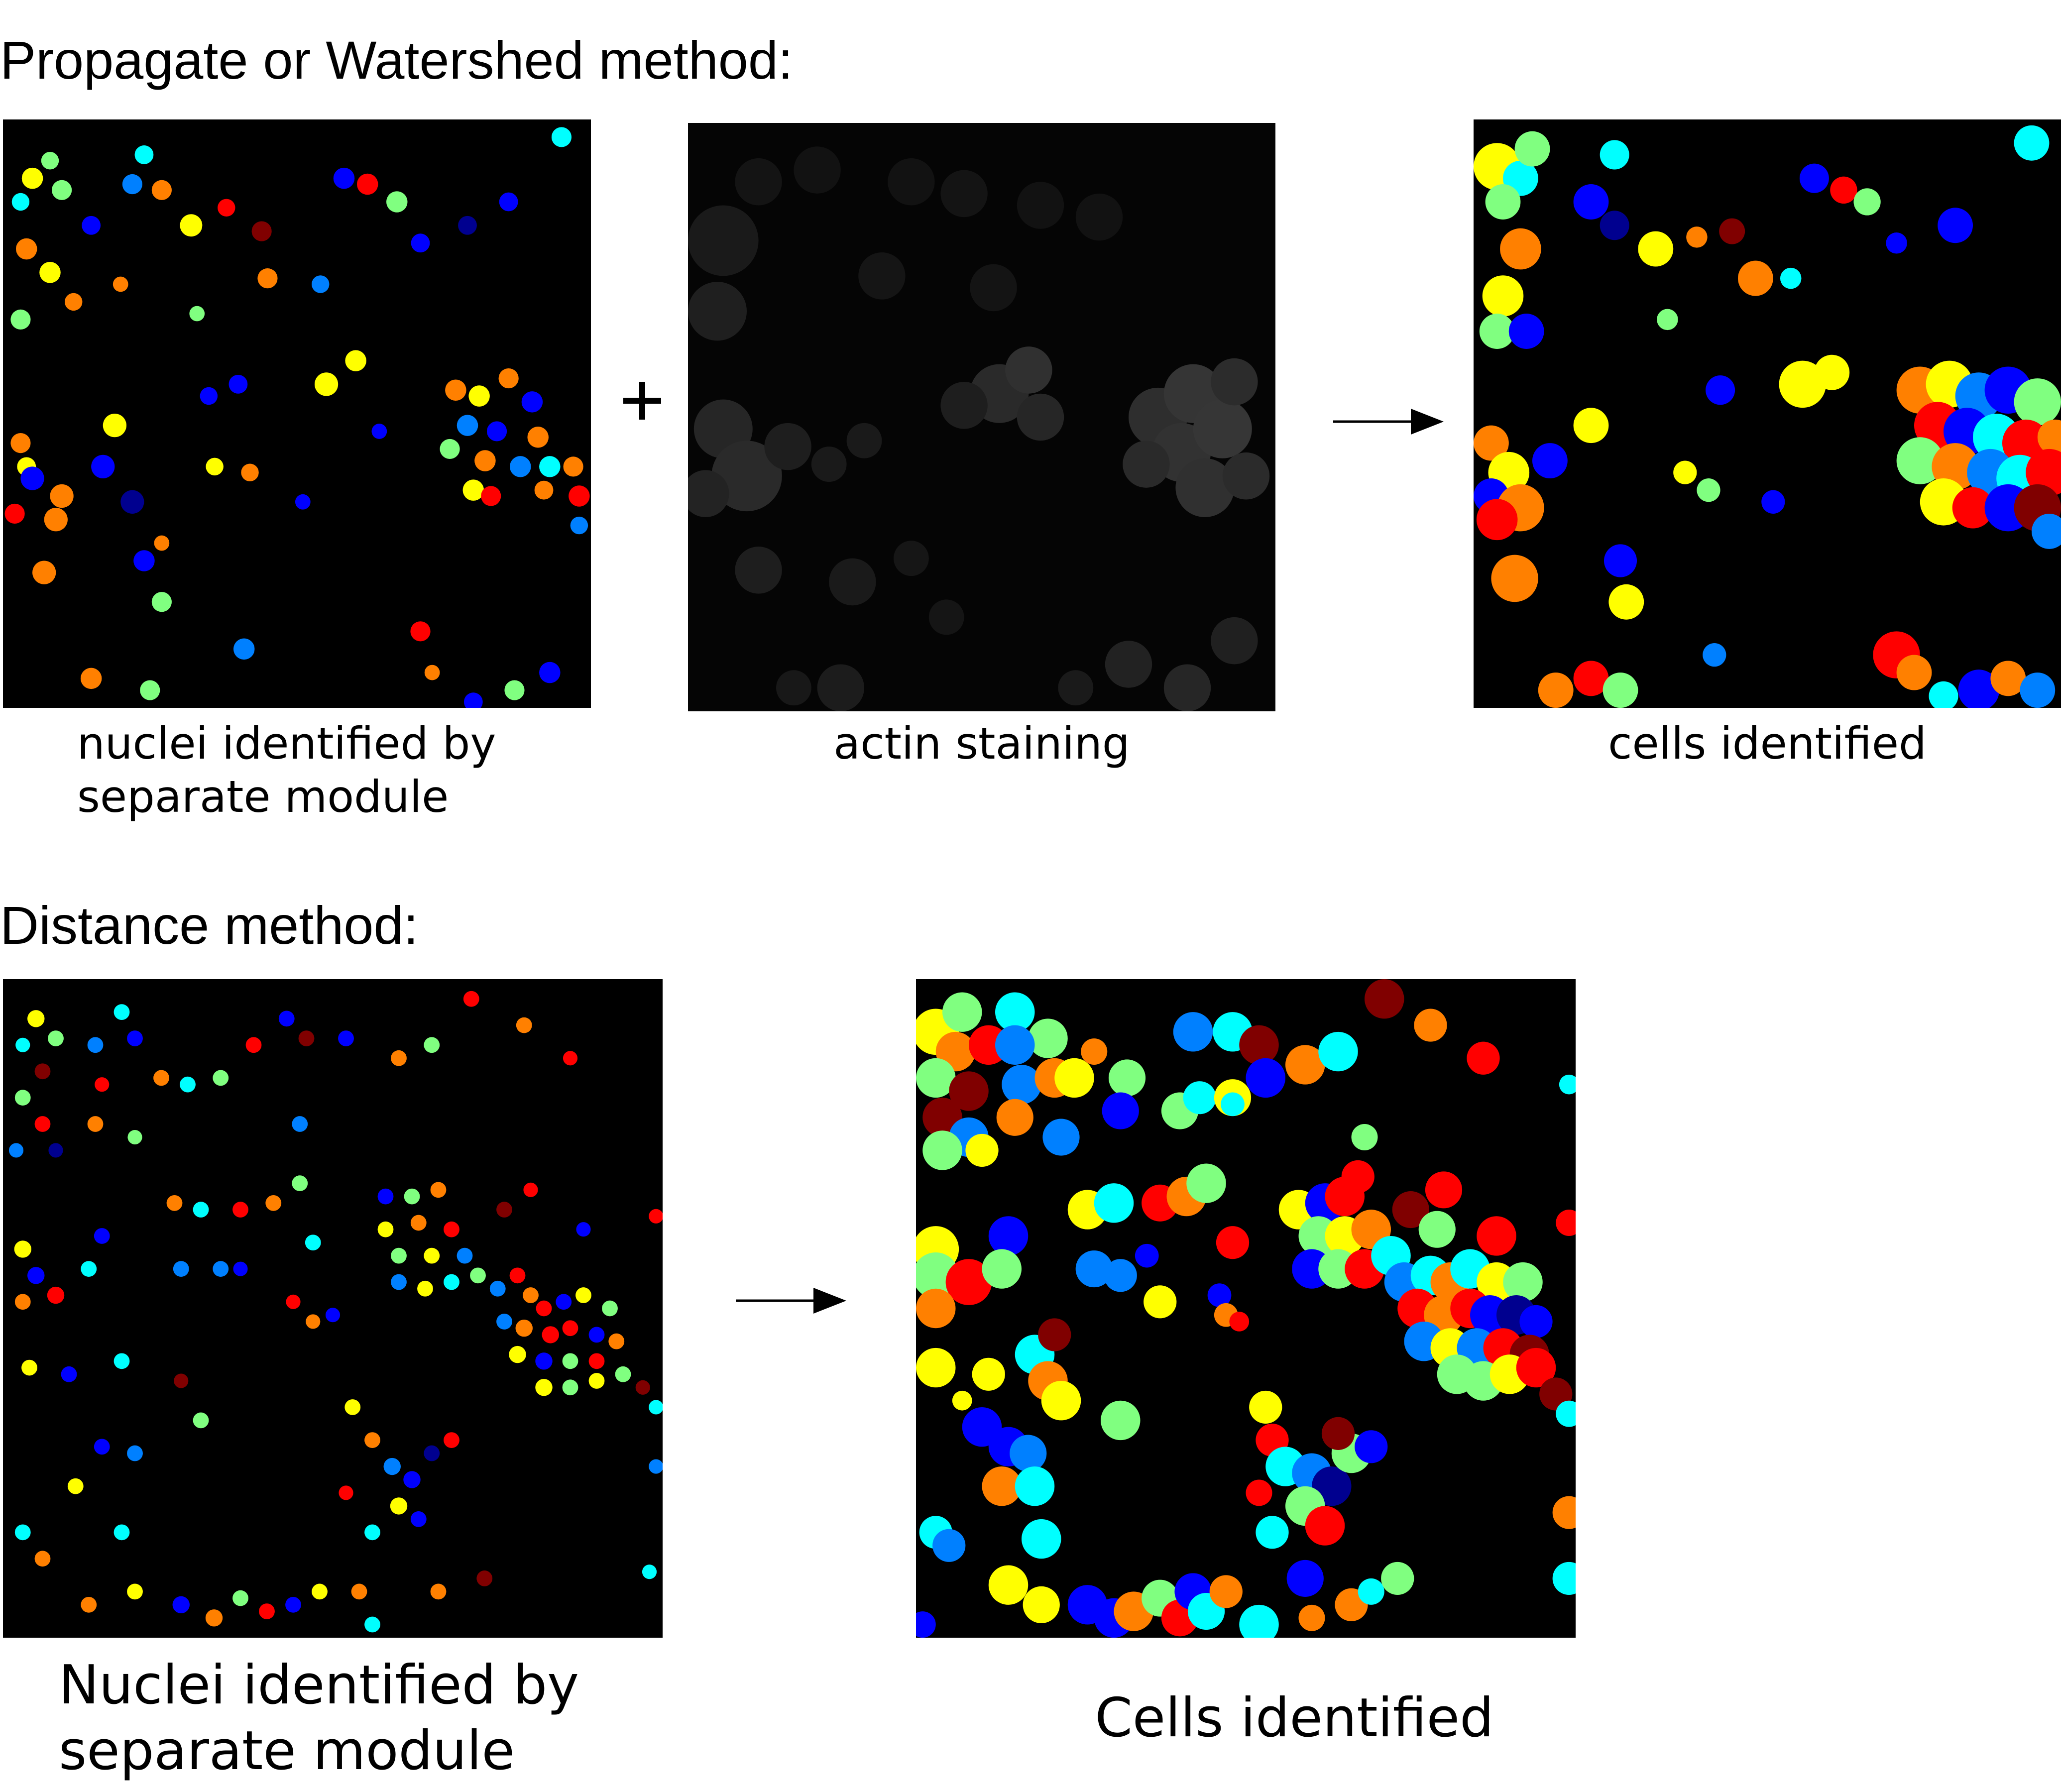 Image resolution: width=2061 pixels, height=1792 pixels. I want to click on caption-cells-top-text: cells identified, so click(1767, 743).